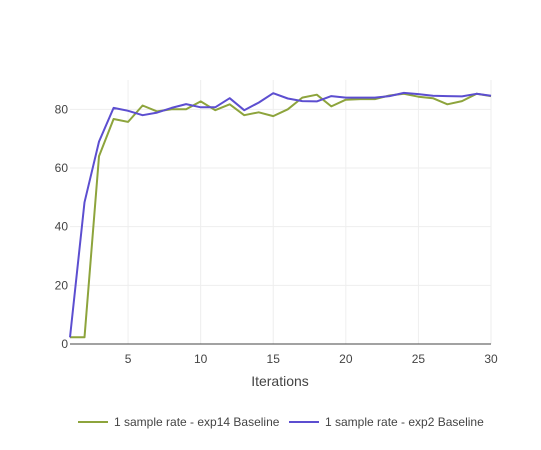 This screenshot has width=541, height=450. I want to click on x-tick-label-25: 25, so click(419, 359).